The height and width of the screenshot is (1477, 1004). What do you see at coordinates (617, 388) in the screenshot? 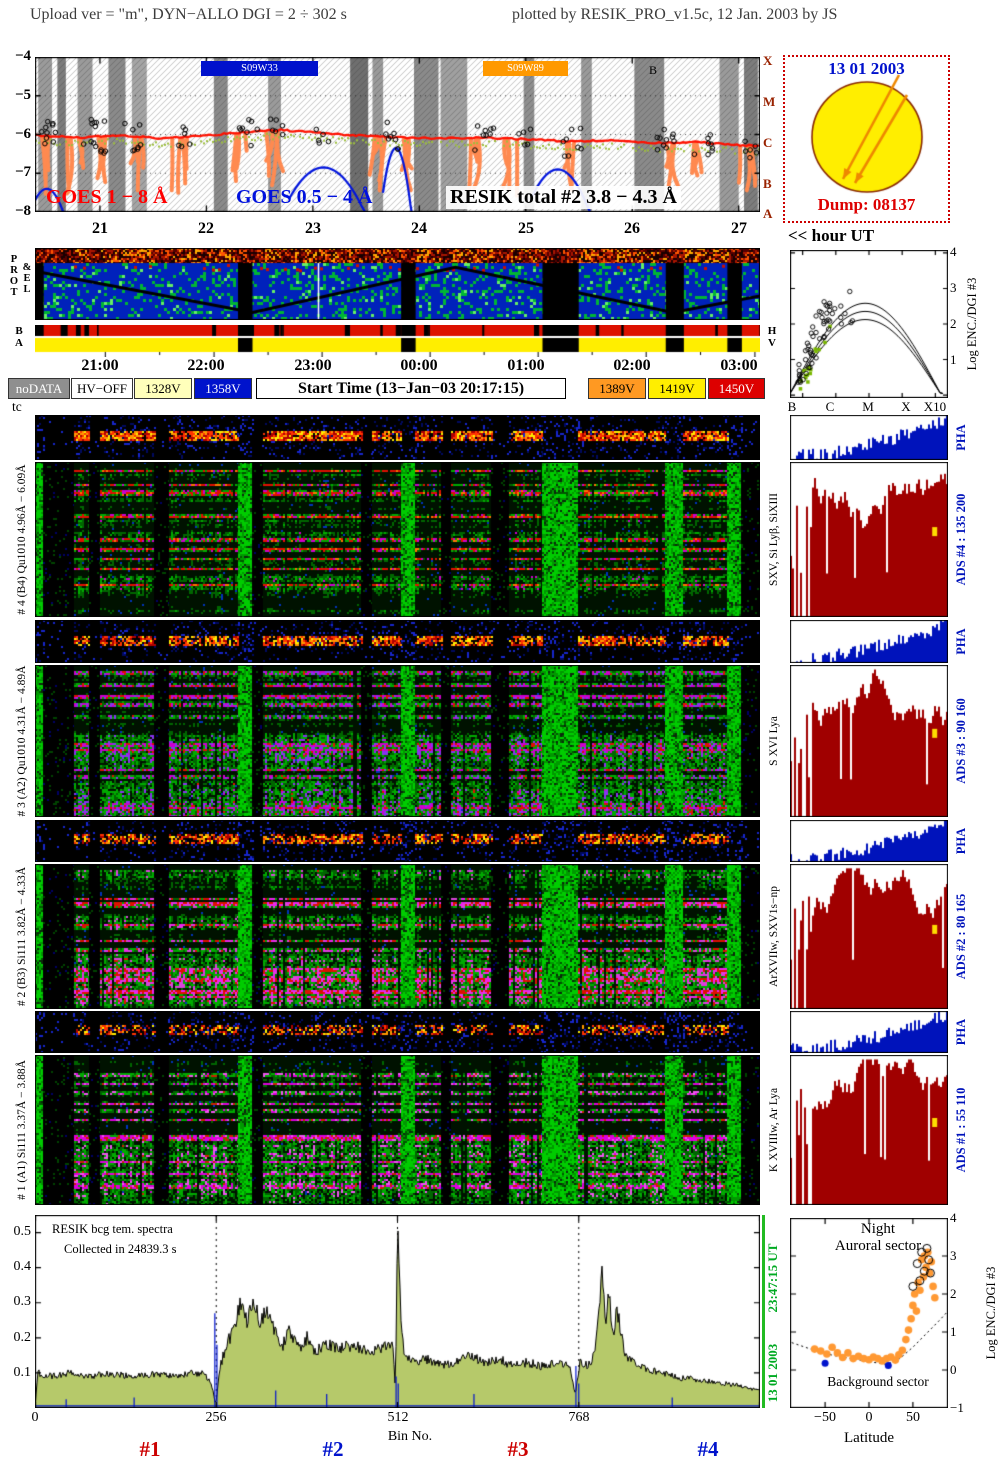
I see `legend-1389v: 1389V` at bounding box center [617, 388].